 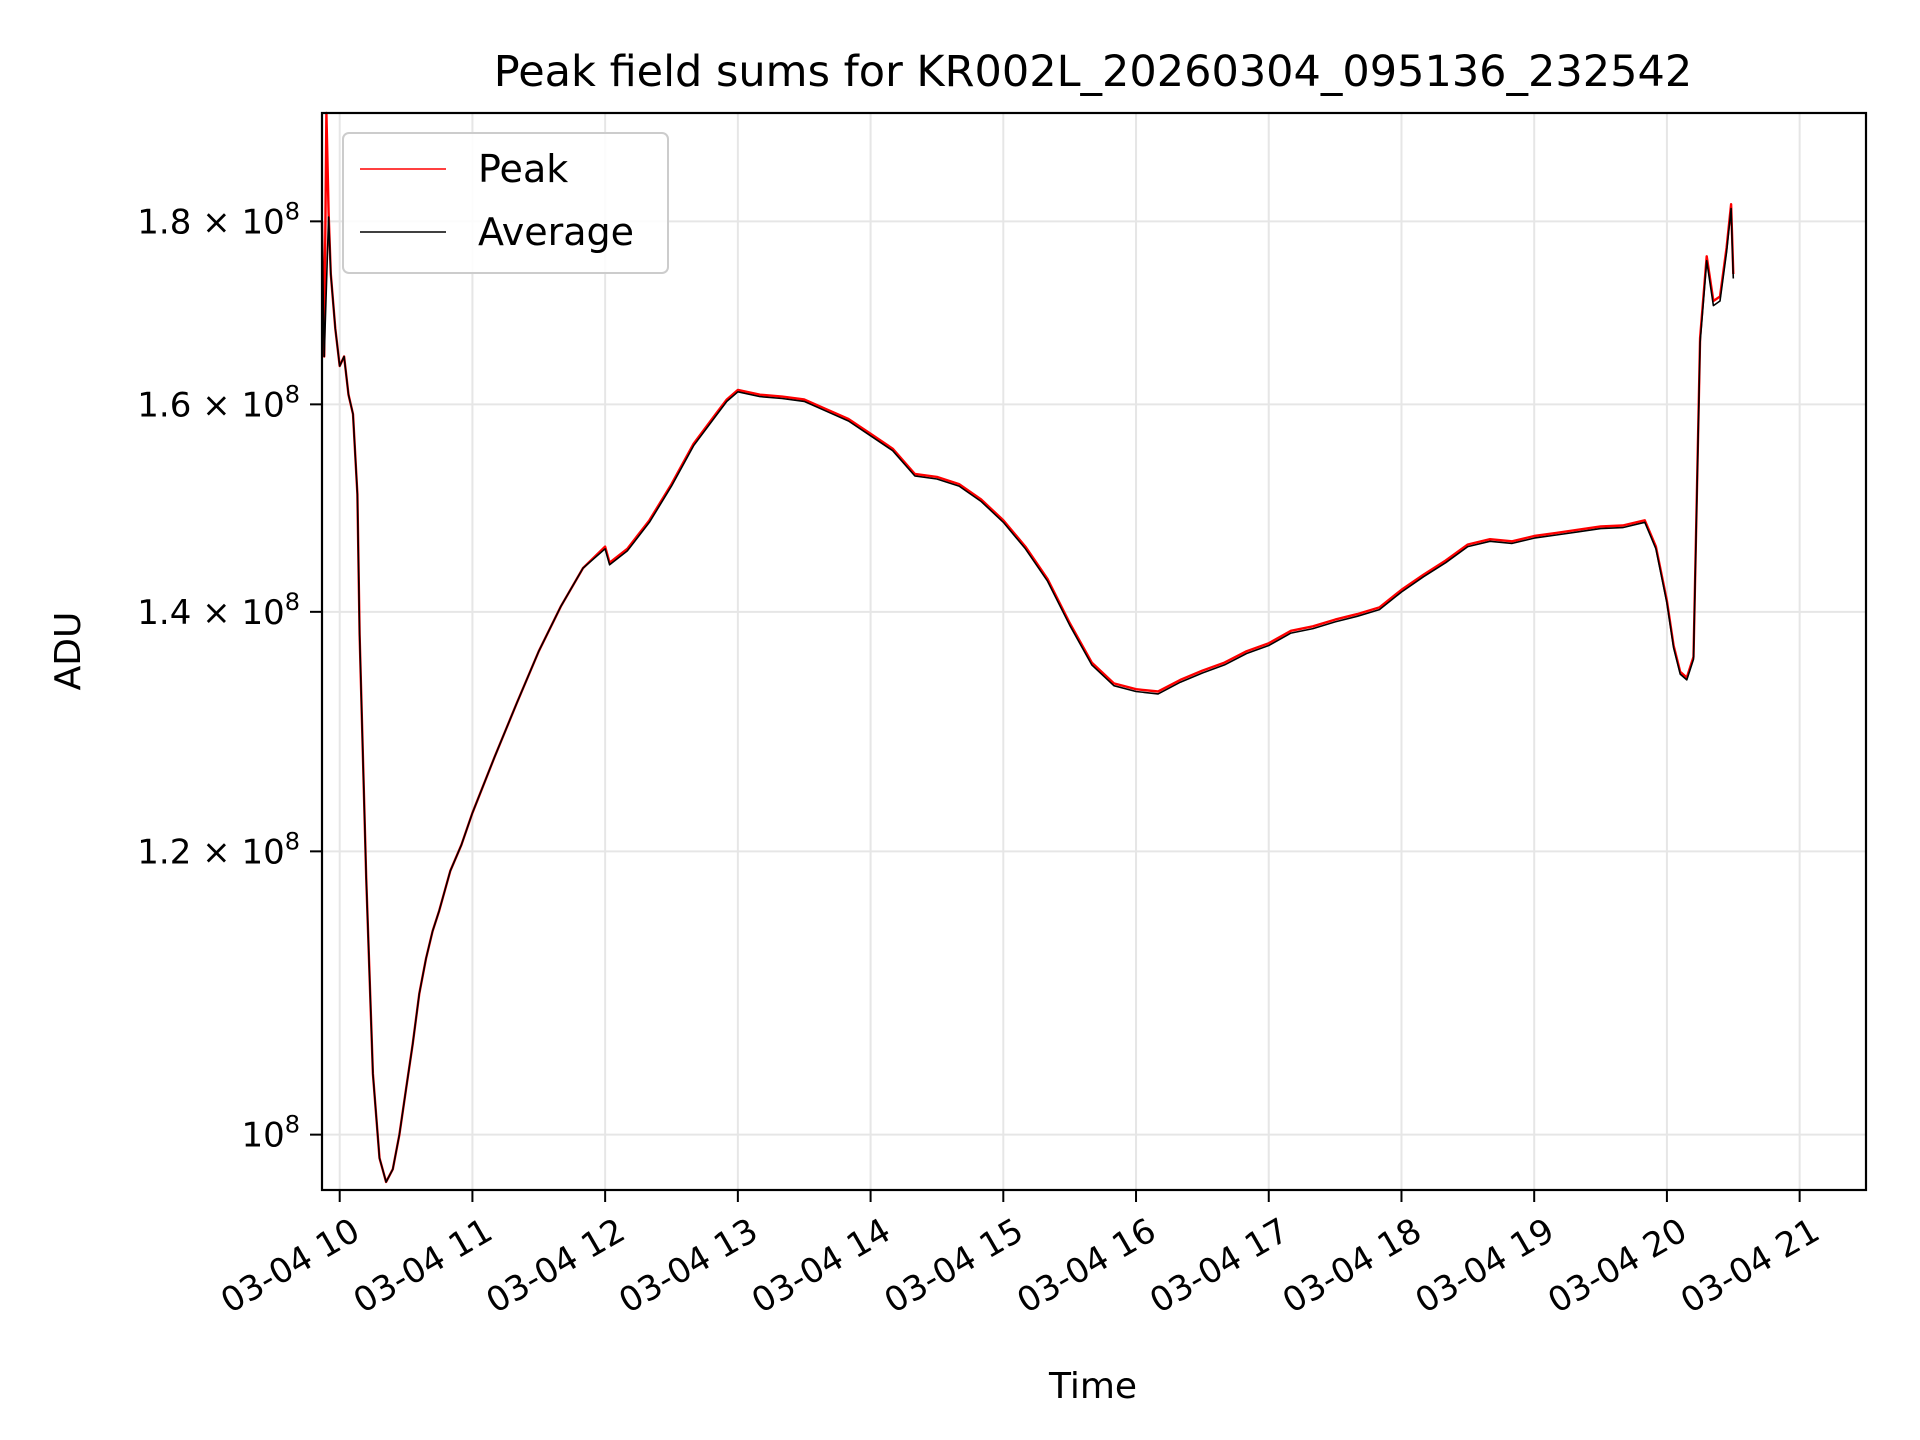 What do you see at coordinates (1092, 1386) in the screenshot?
I see `x-axis-label: Time` at bounding box center [1092, 1386].